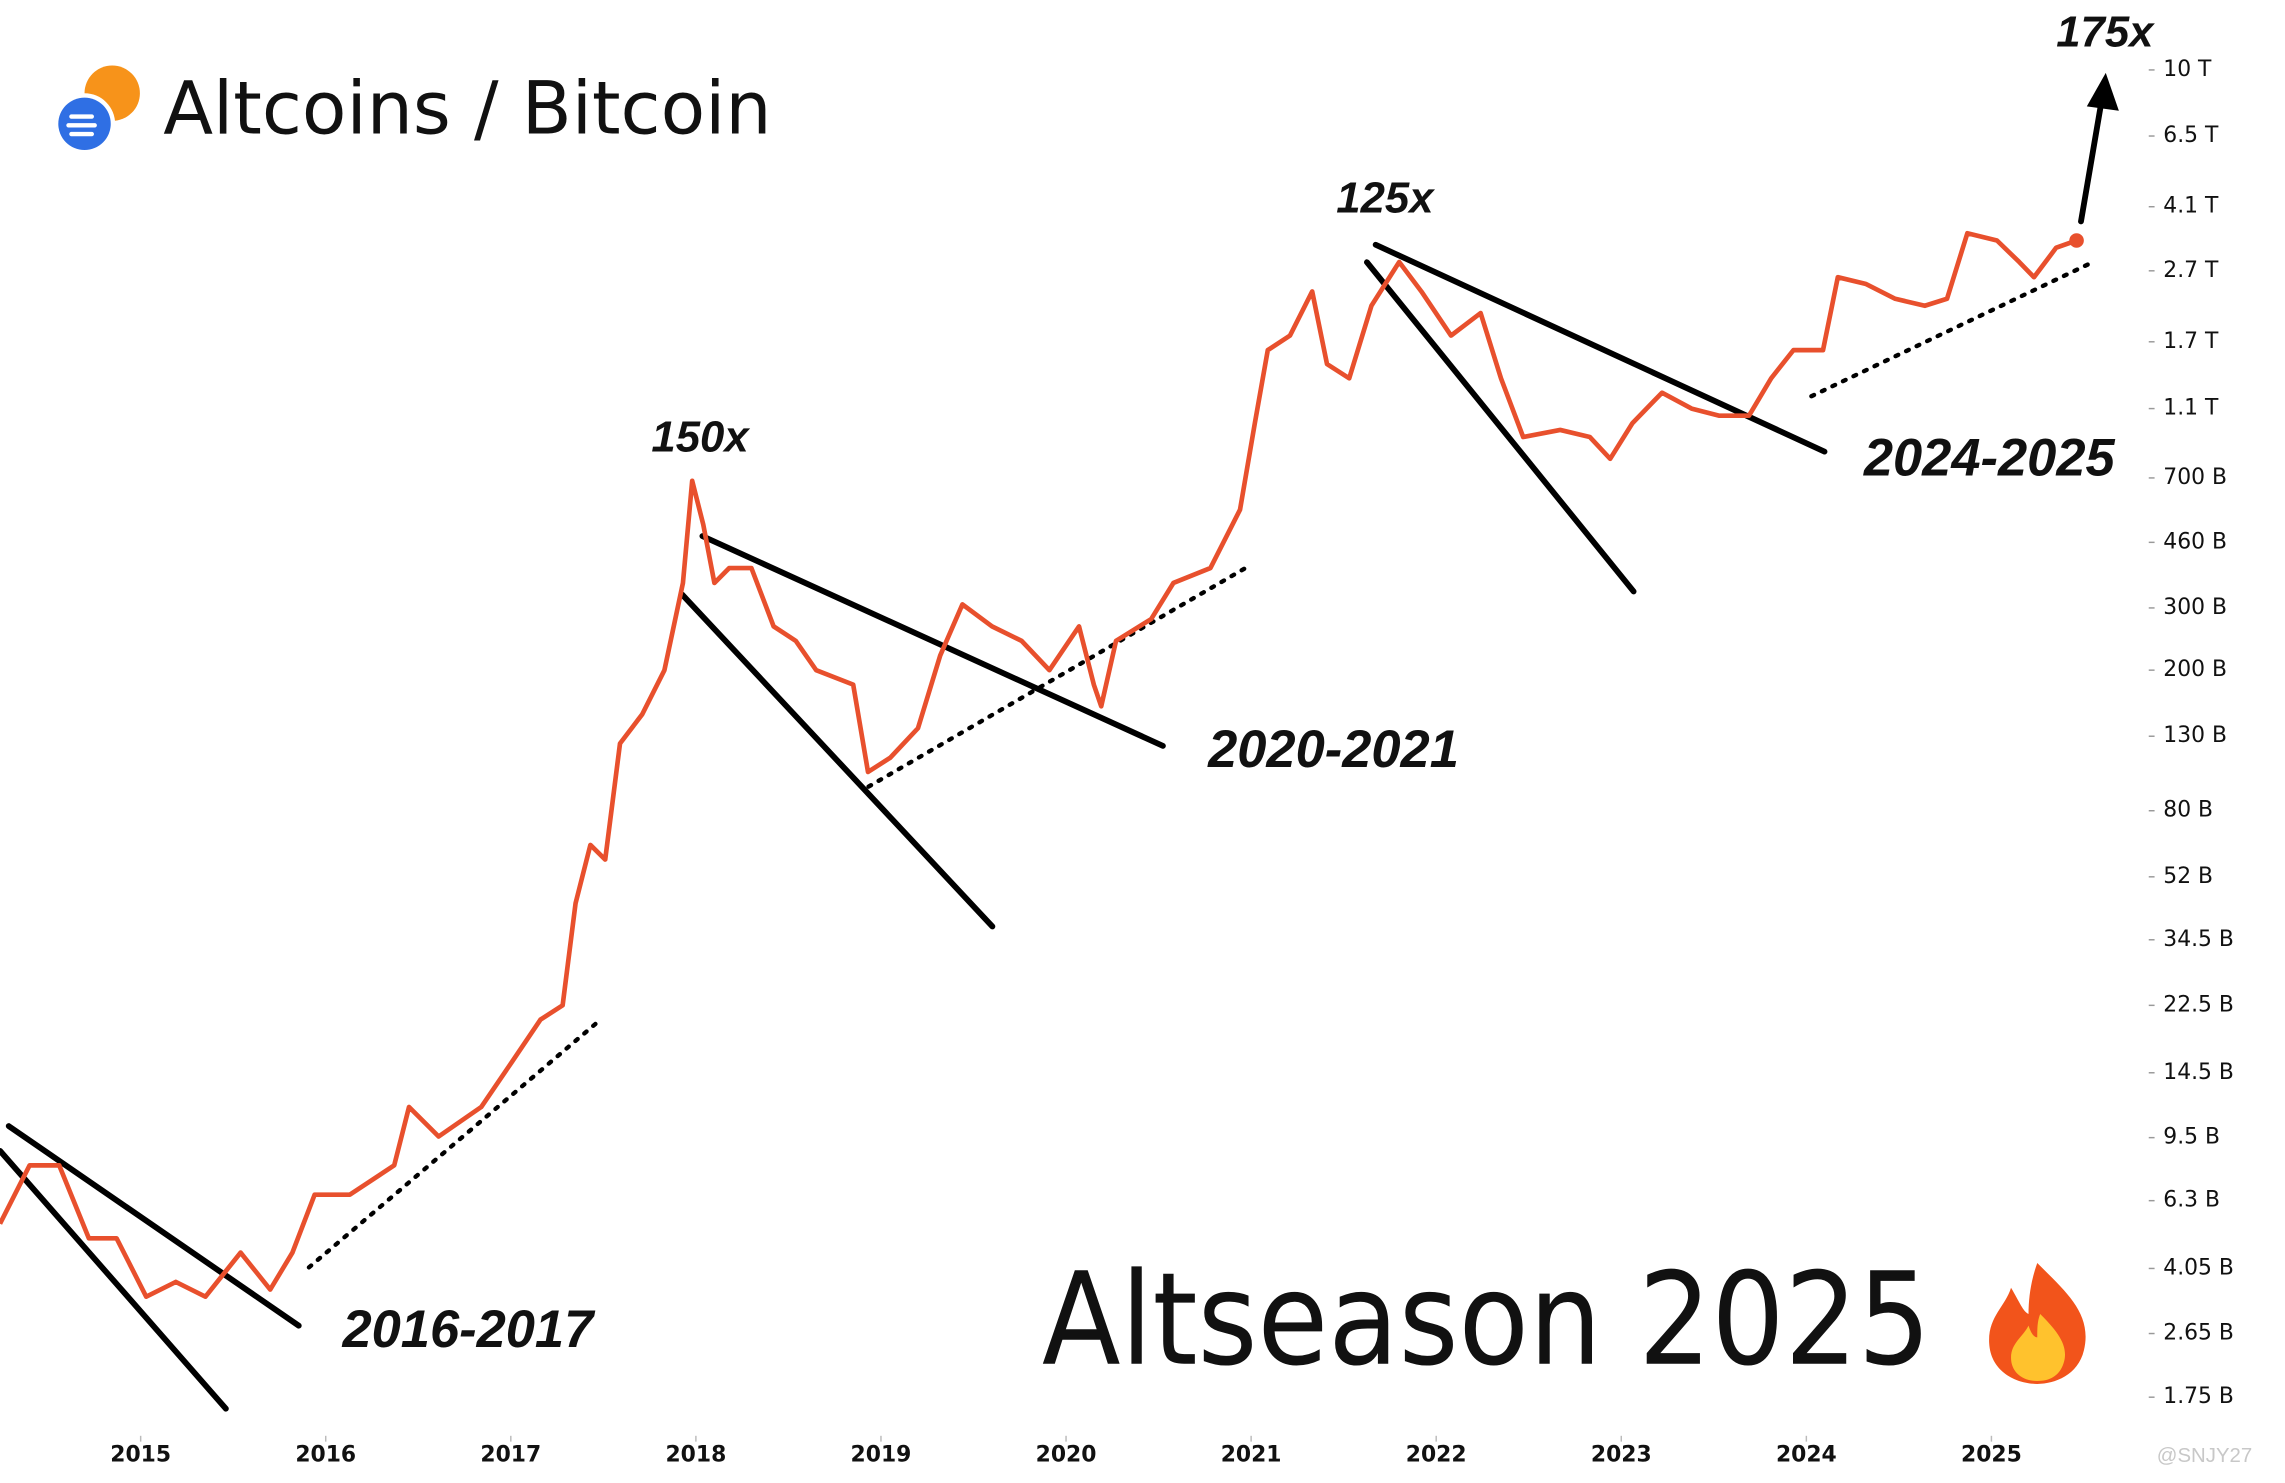  I want to click on annotation: 150x, so click(700, 436).